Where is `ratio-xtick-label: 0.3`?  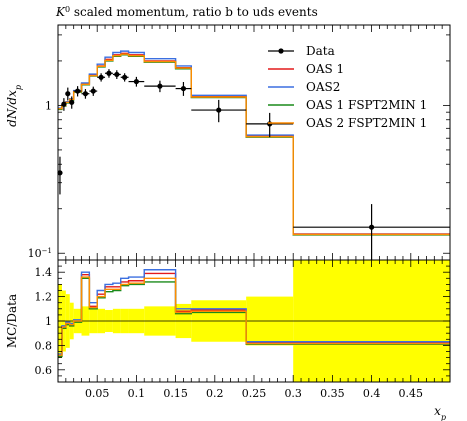
ratio-xtick-label: 0.3 is located at coordinates (293, 393).